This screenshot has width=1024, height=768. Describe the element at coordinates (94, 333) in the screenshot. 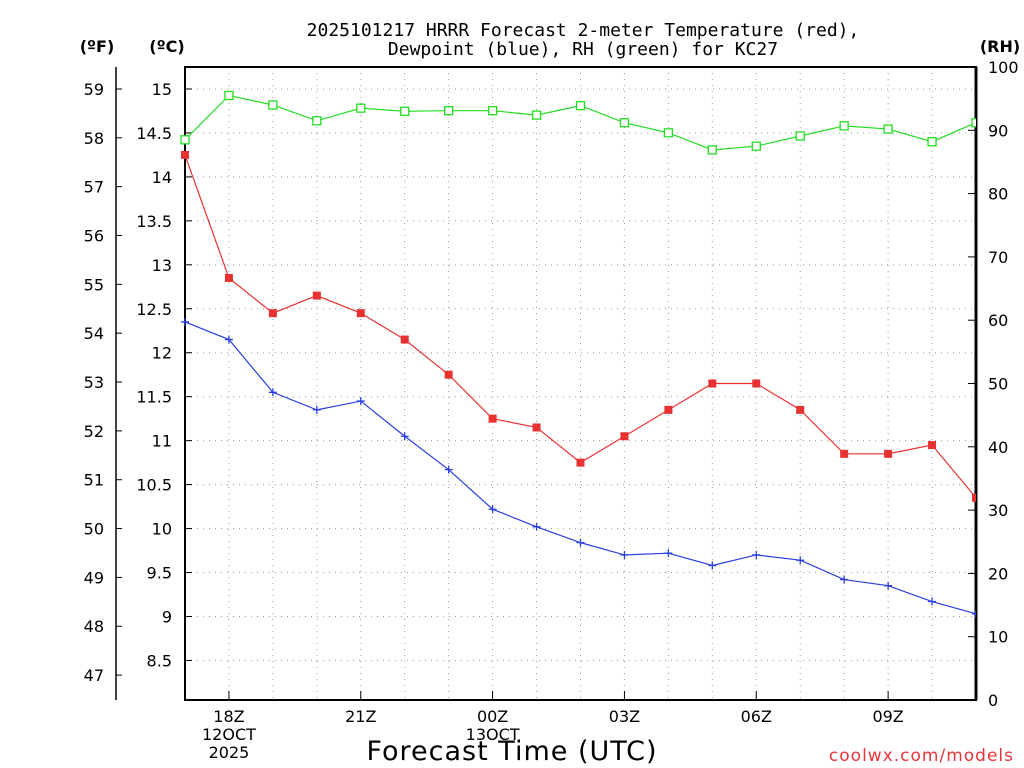

I see `fahrenheit-tick-label: 54` at that location.